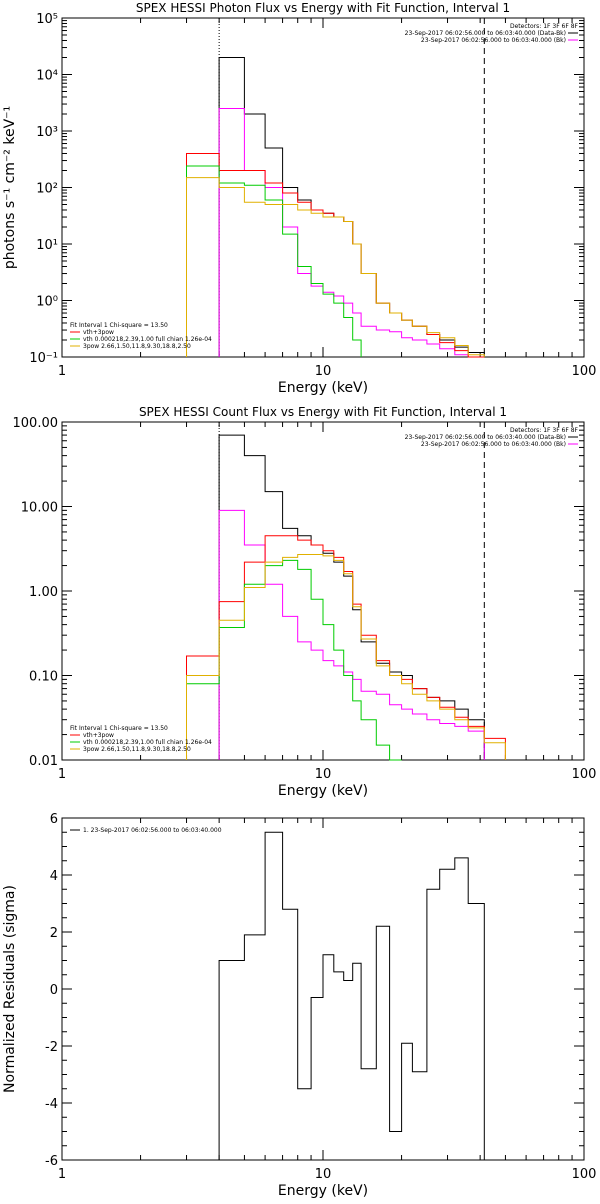 The image size is (600, 1204). What do you see at coordinates (43, 358) in the screenshot?
I see `y-tick-label: 10⁻¹` at bounding box center [43, 358].